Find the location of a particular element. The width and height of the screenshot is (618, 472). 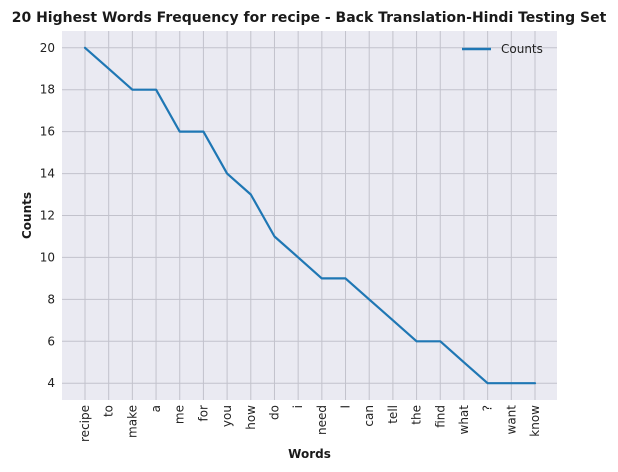

x-tick-label: want is located at coordinates (511, 420).